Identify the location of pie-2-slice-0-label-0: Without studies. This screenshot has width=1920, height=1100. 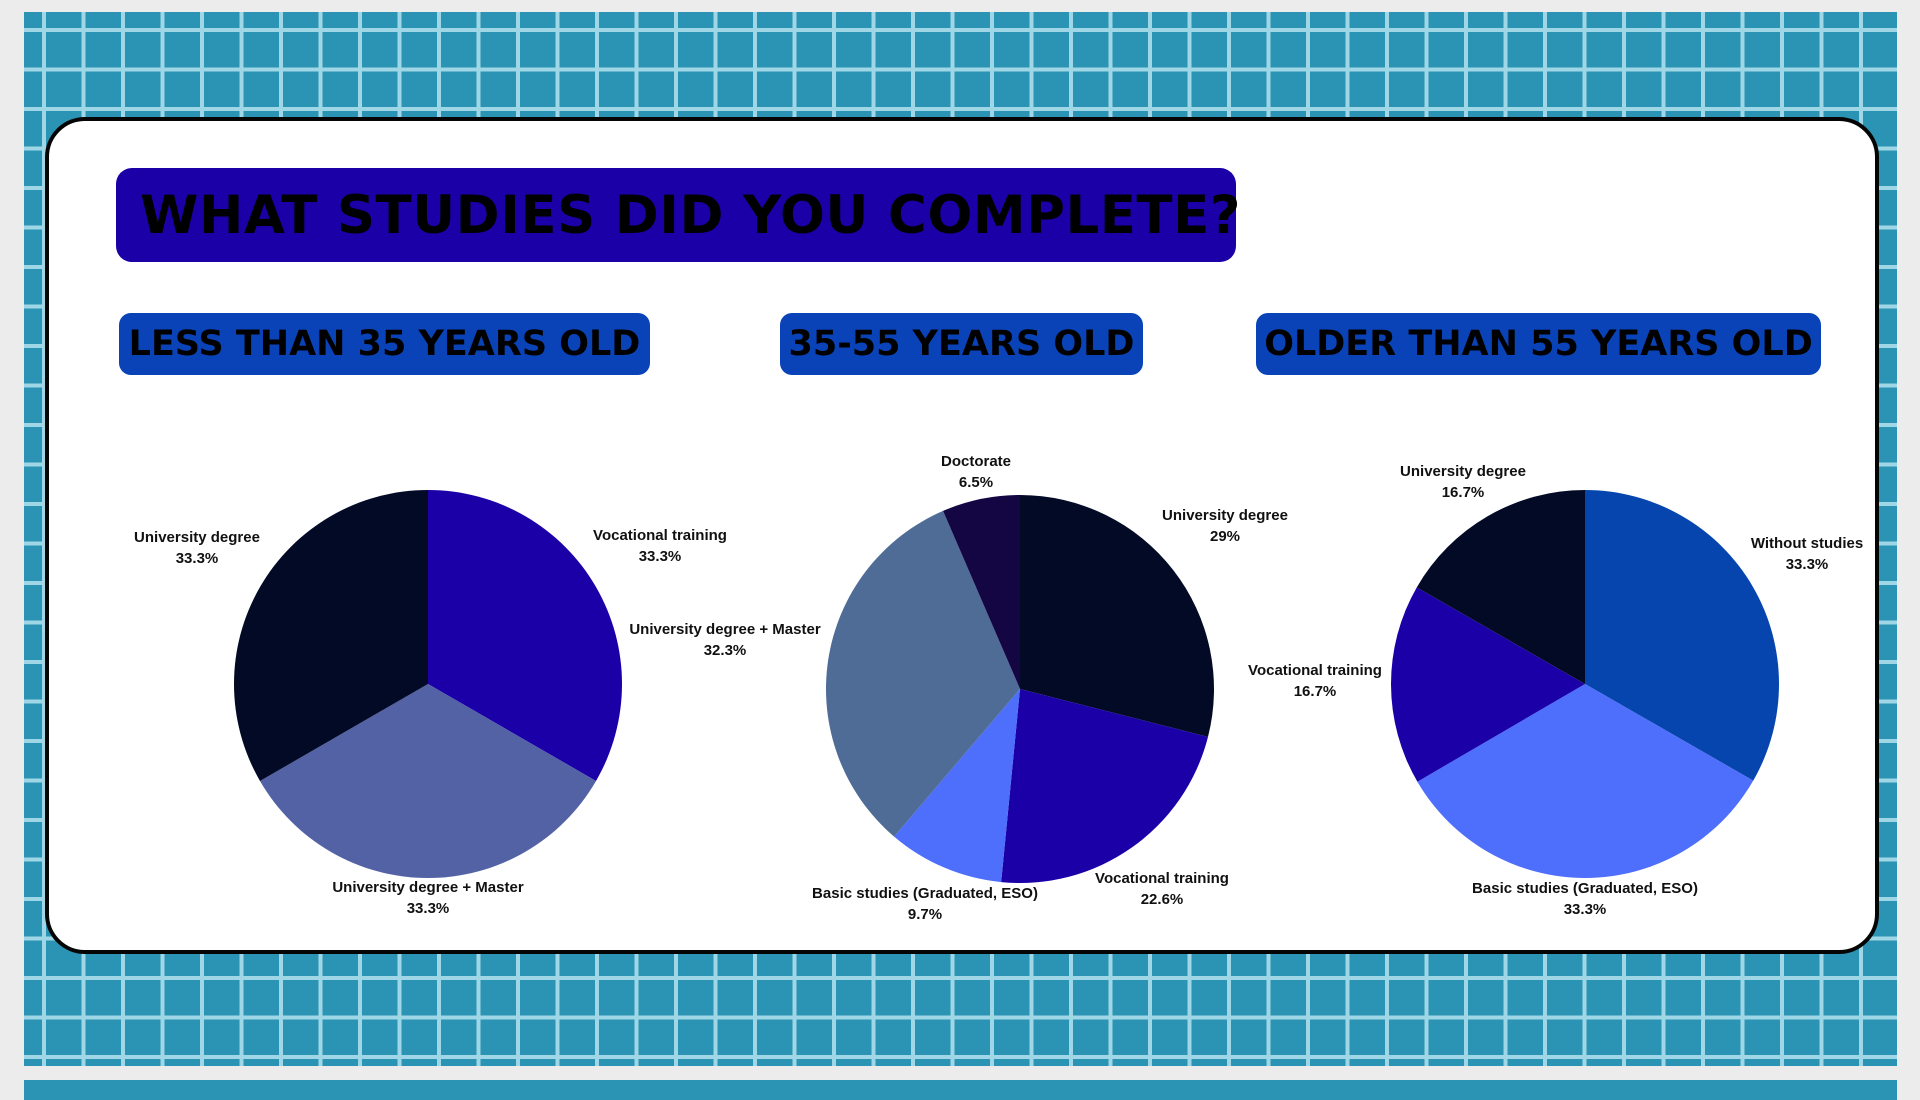
(1807, 543).